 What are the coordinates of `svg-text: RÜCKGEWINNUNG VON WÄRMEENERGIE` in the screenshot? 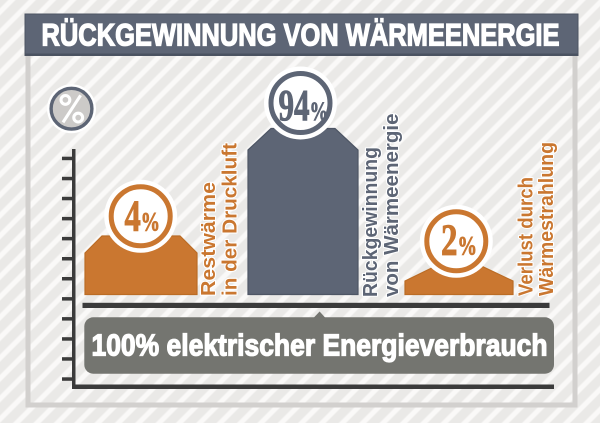 It's located at (301, 35).